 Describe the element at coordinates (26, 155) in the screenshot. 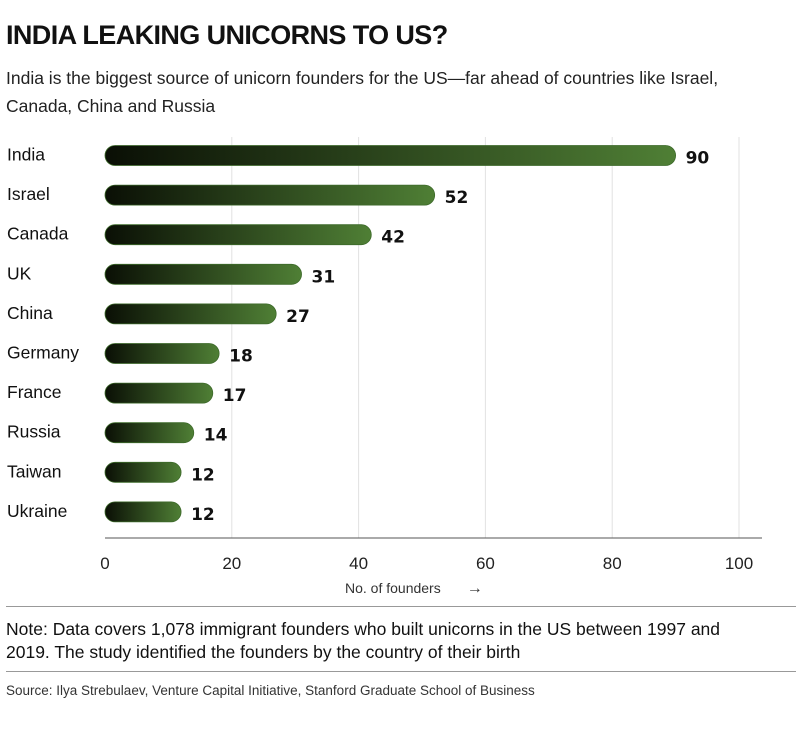

I see `category-label: India` at that location.